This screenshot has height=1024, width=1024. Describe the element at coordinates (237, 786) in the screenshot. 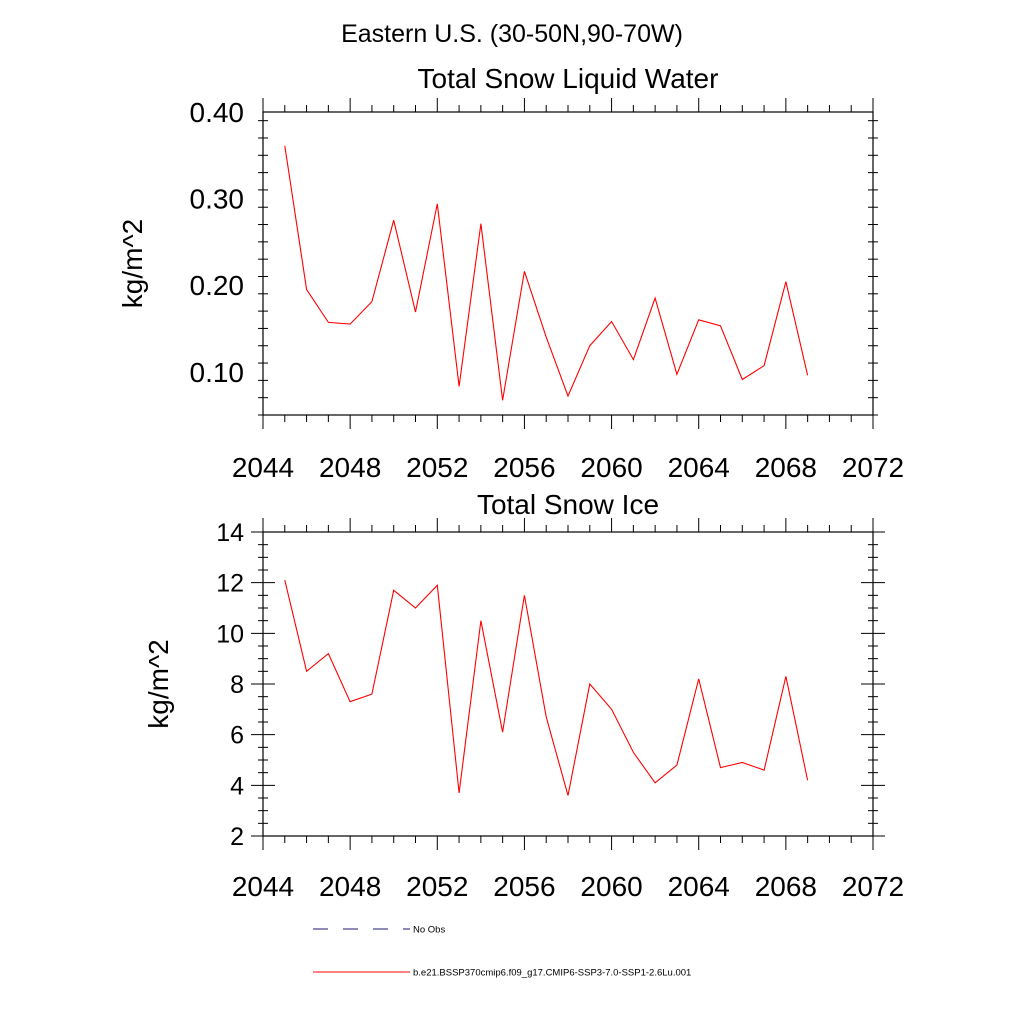

I see `y-tick-label: 4` at that location.